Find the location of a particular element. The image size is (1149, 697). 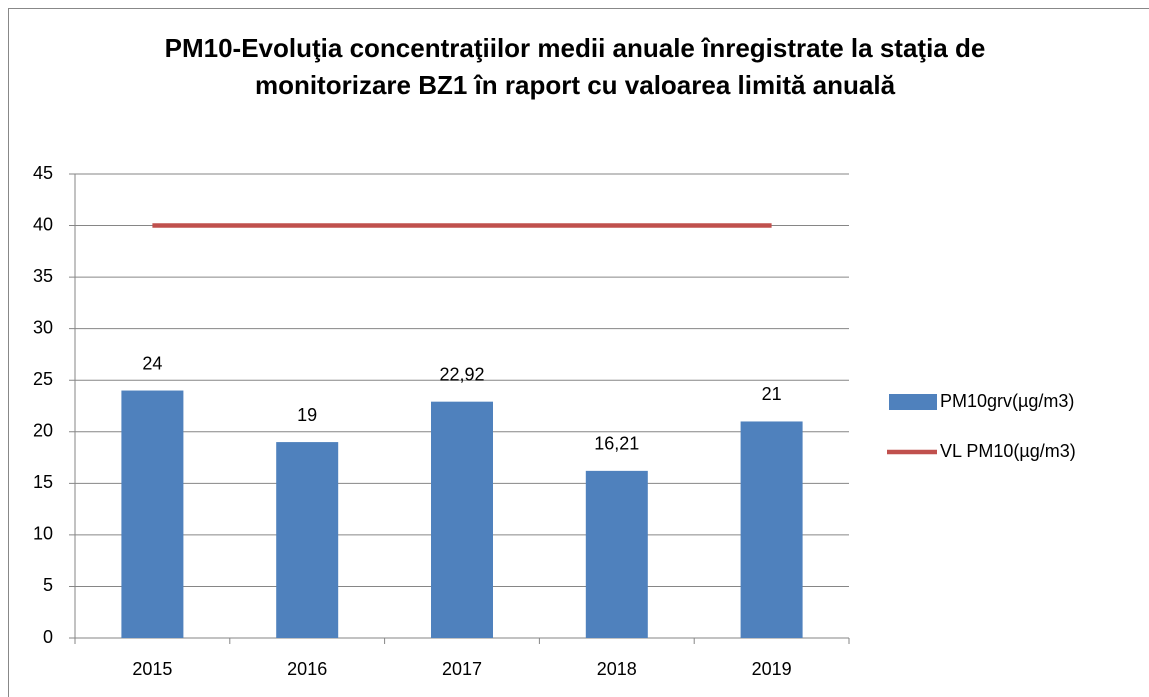

data-label: 19 is located at coordinates (307, 415).